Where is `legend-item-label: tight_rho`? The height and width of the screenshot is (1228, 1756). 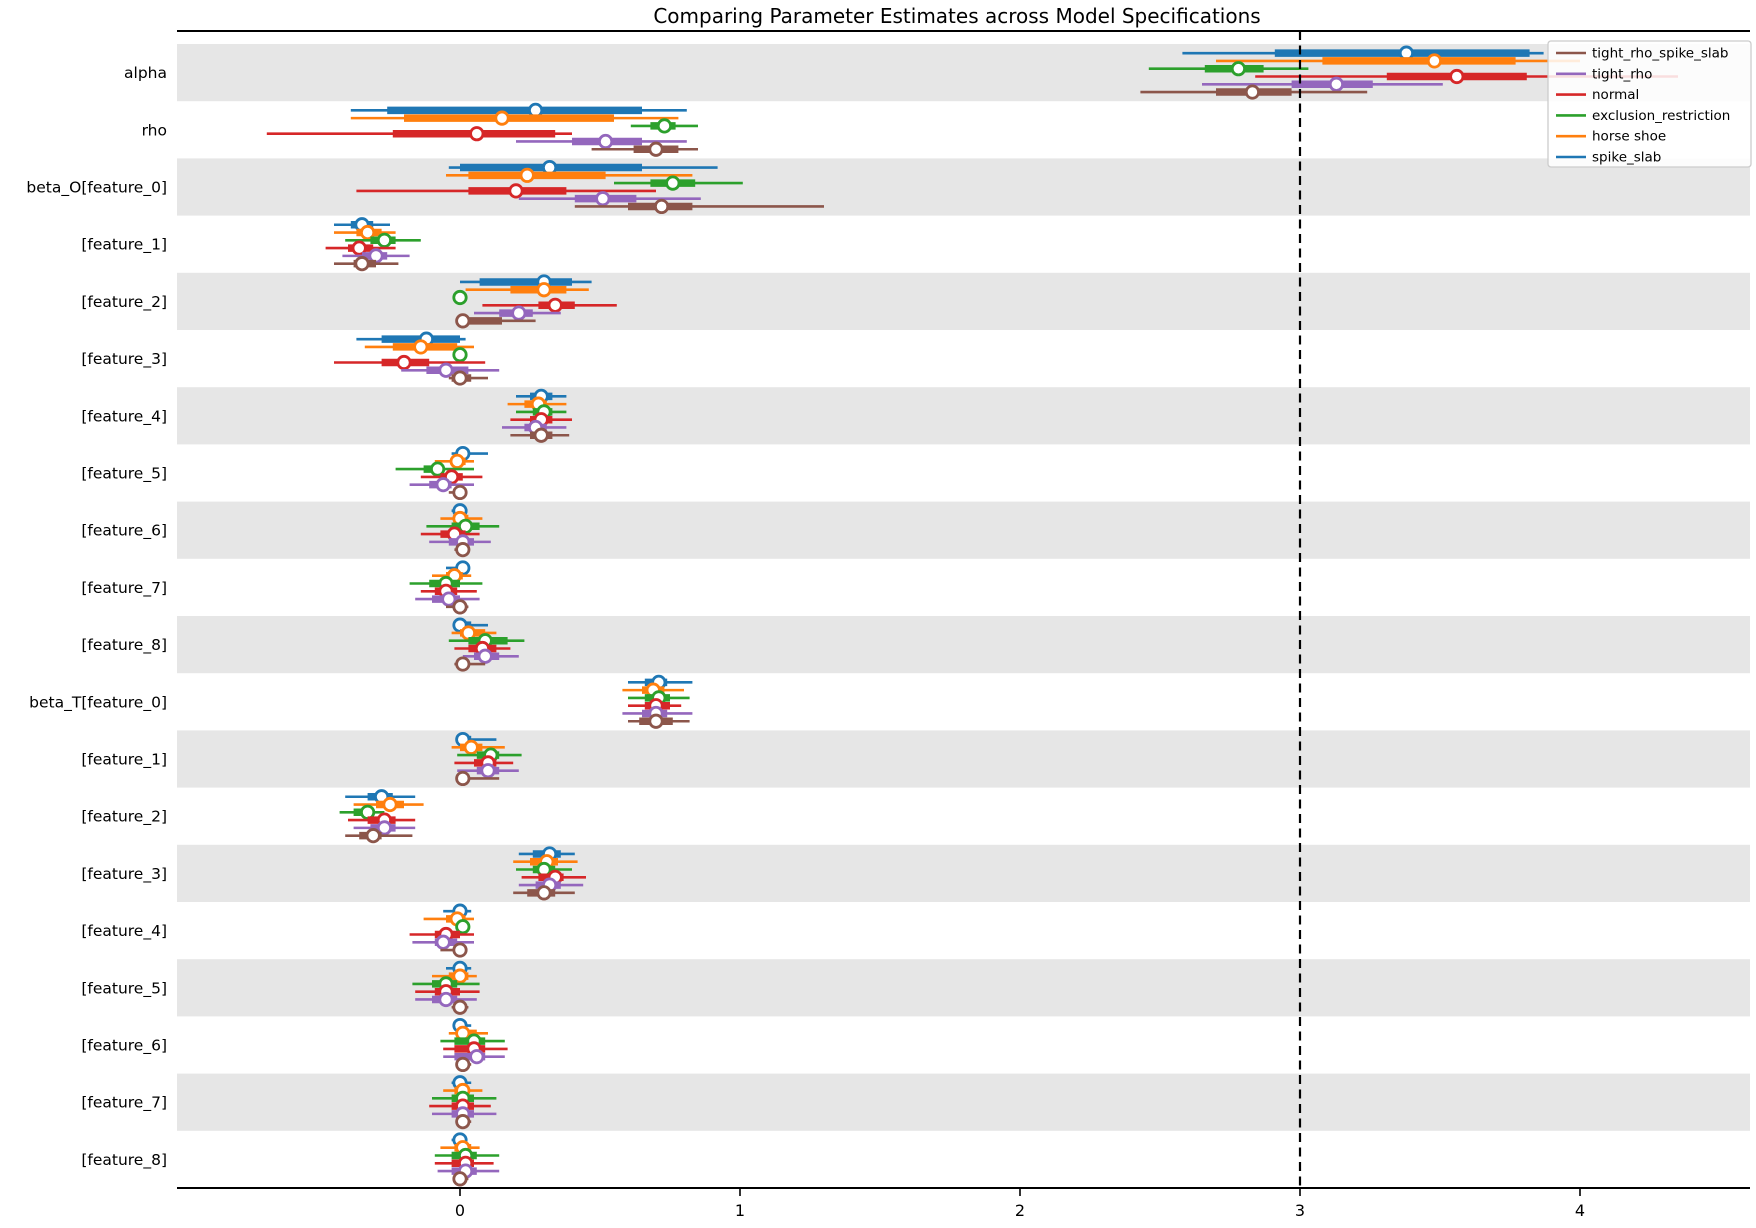 legend-item-label: tight_rho is located at coordinates (1622, 74).